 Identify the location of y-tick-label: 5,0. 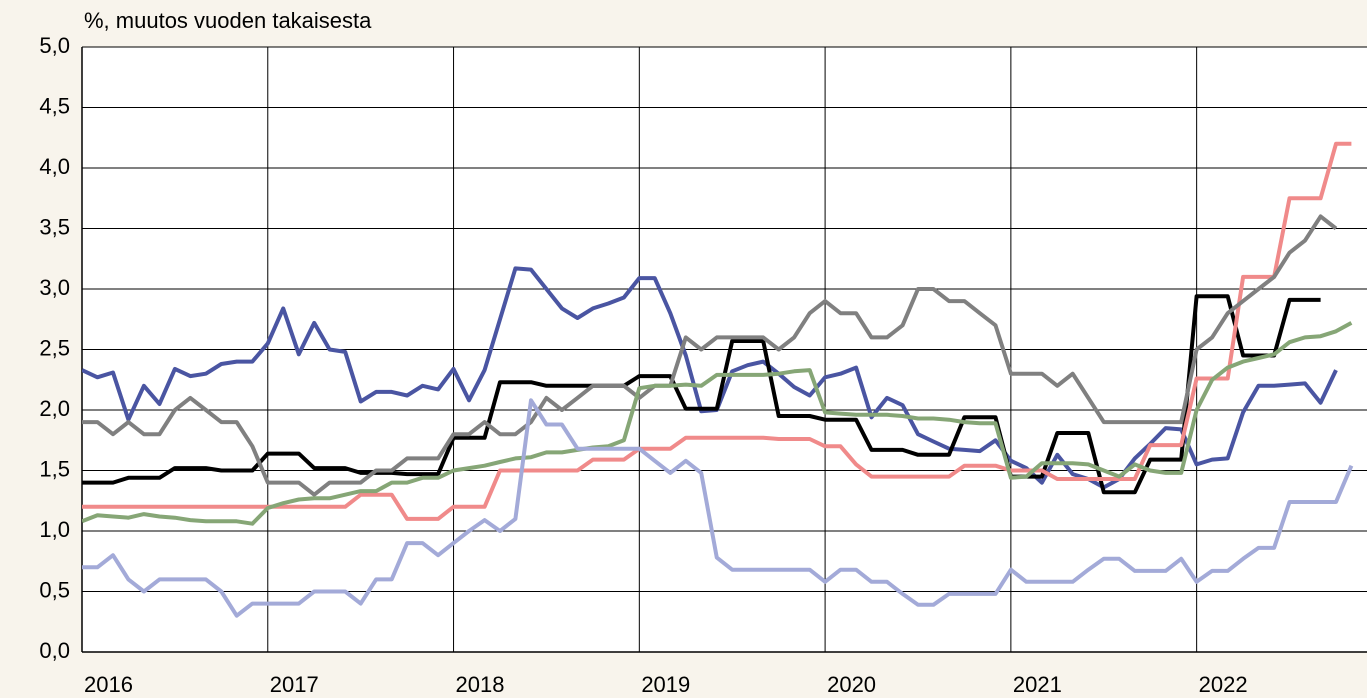
(54, 45).